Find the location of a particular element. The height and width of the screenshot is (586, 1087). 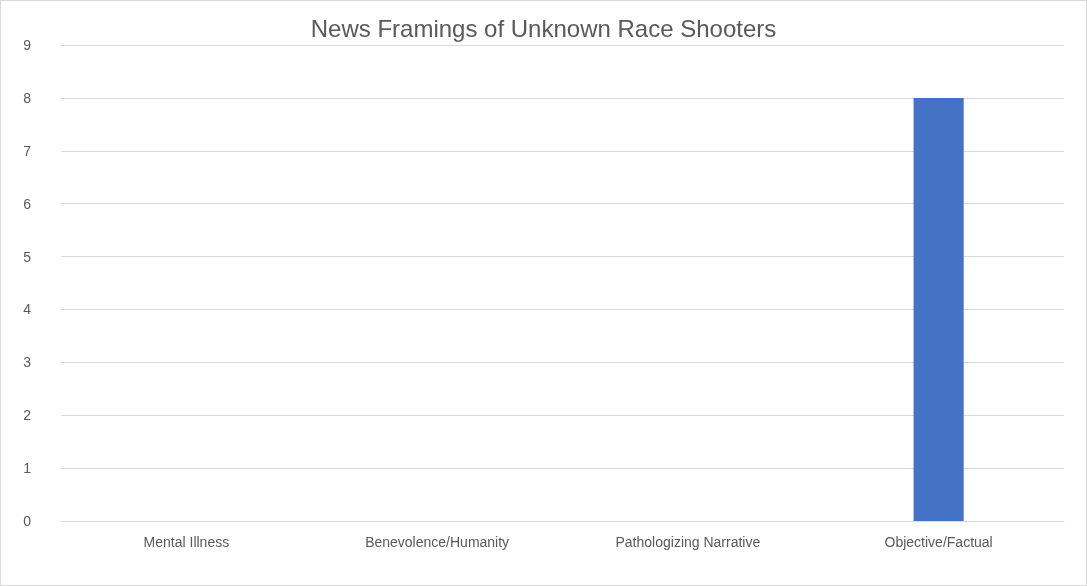

y-tick-label: 8 is located at coordinates (27, 97).